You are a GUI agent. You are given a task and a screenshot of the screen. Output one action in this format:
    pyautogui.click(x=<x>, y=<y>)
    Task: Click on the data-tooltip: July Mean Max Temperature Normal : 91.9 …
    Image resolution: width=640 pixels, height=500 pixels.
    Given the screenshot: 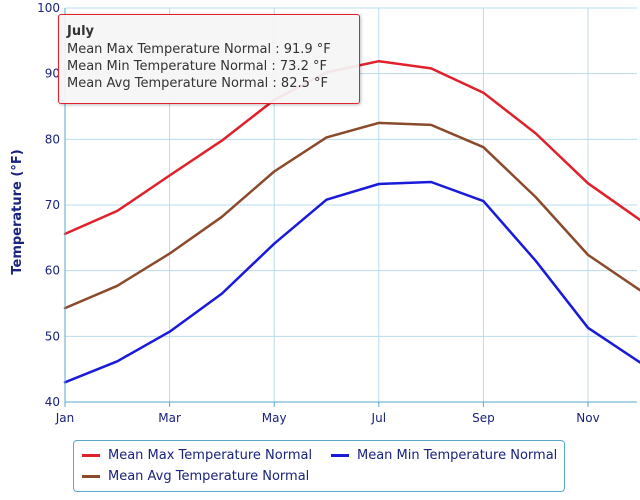 What is the action you would take?
    pyautogui.click(x=209, y=59)
    